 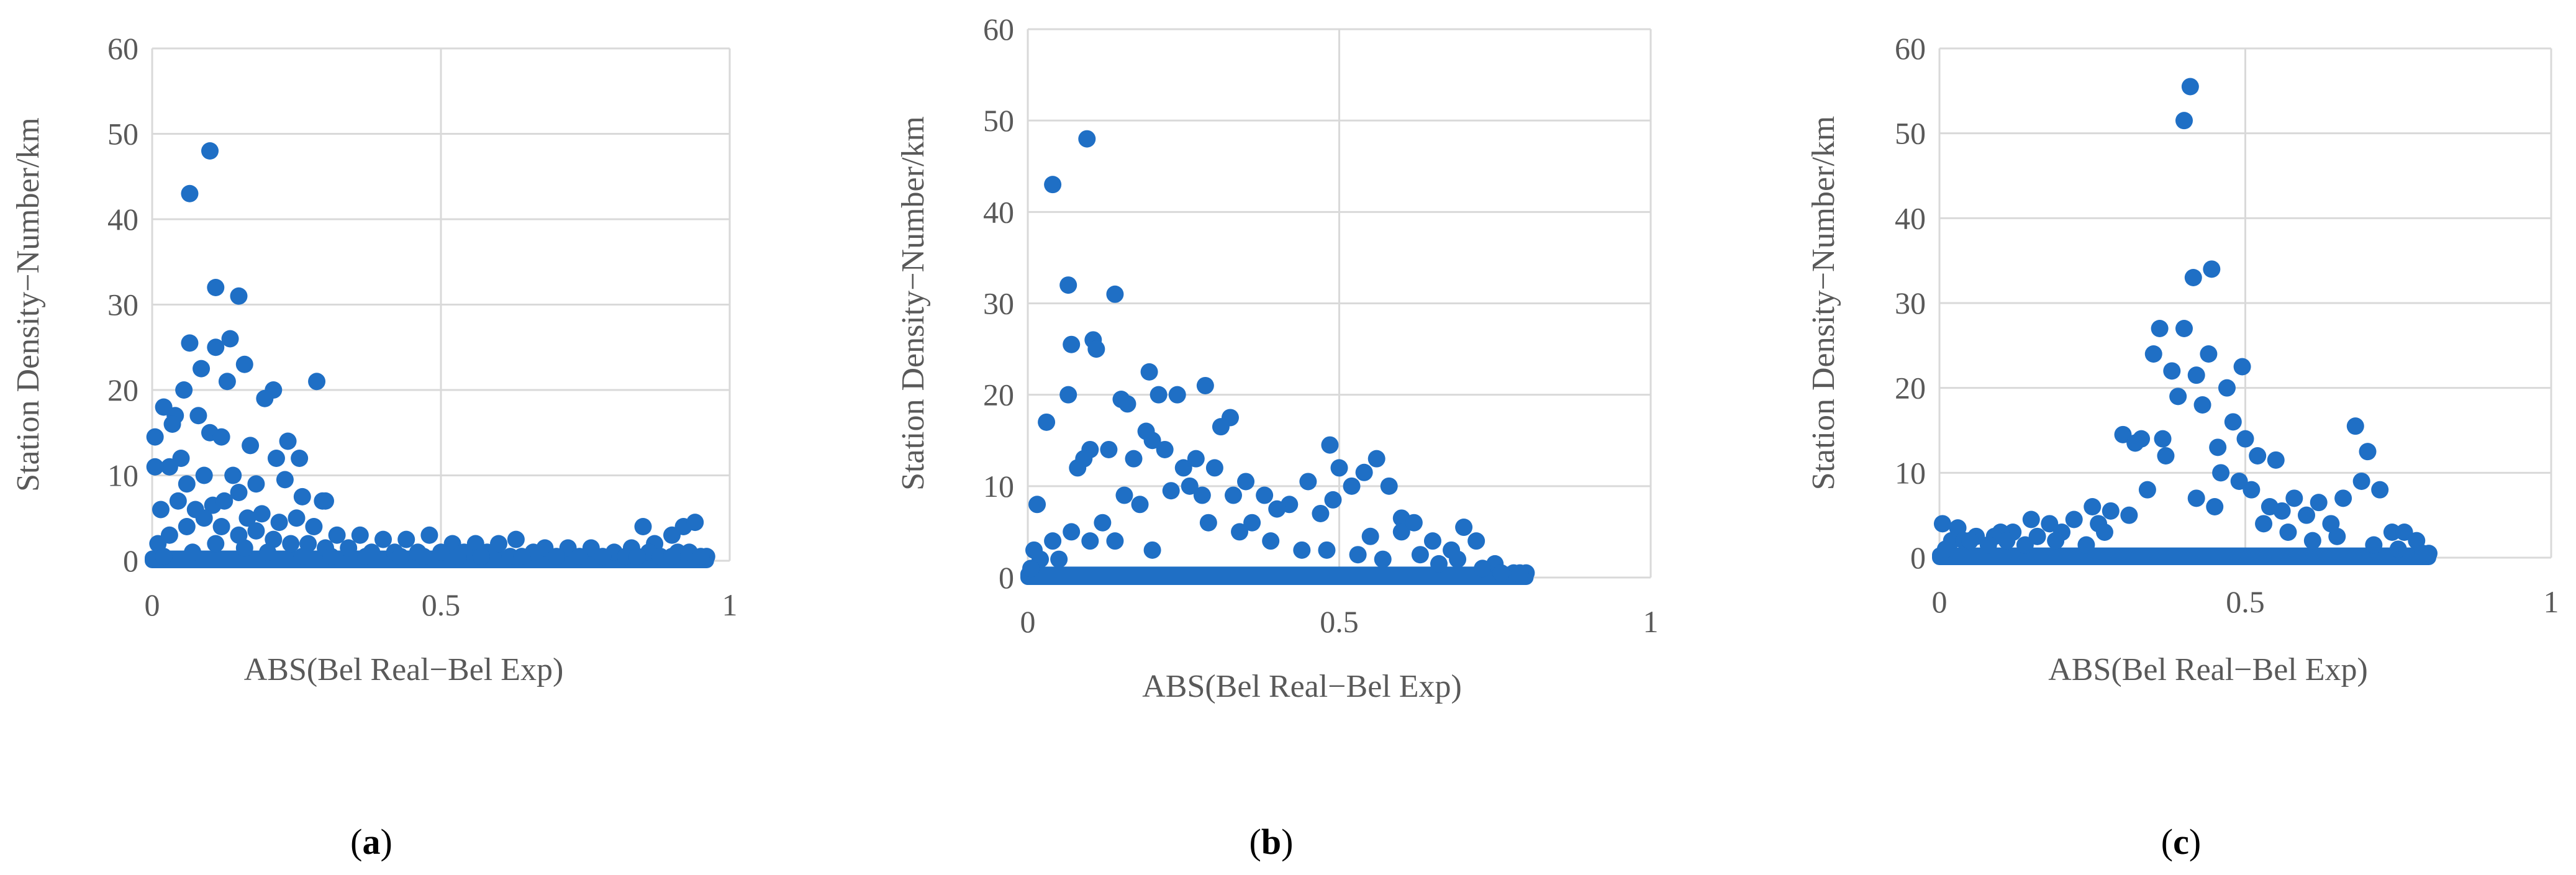 I want to click on panel-label: (c), so click(x=2181, y=842).